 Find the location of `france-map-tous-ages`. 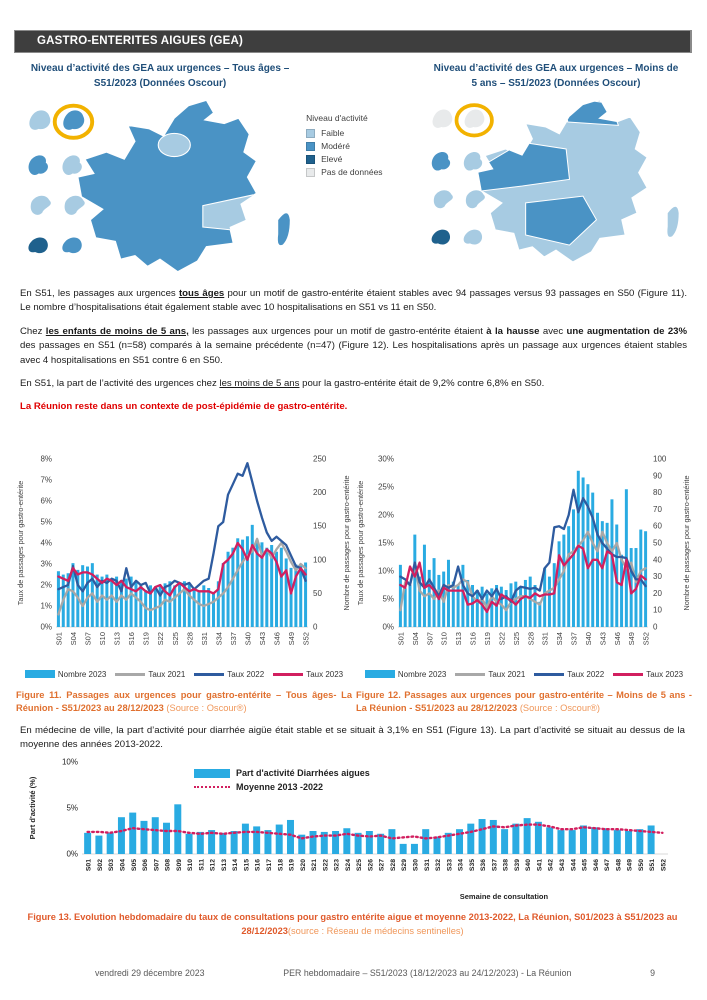

france-map-tous-ages is located at coordinates (159, 186).